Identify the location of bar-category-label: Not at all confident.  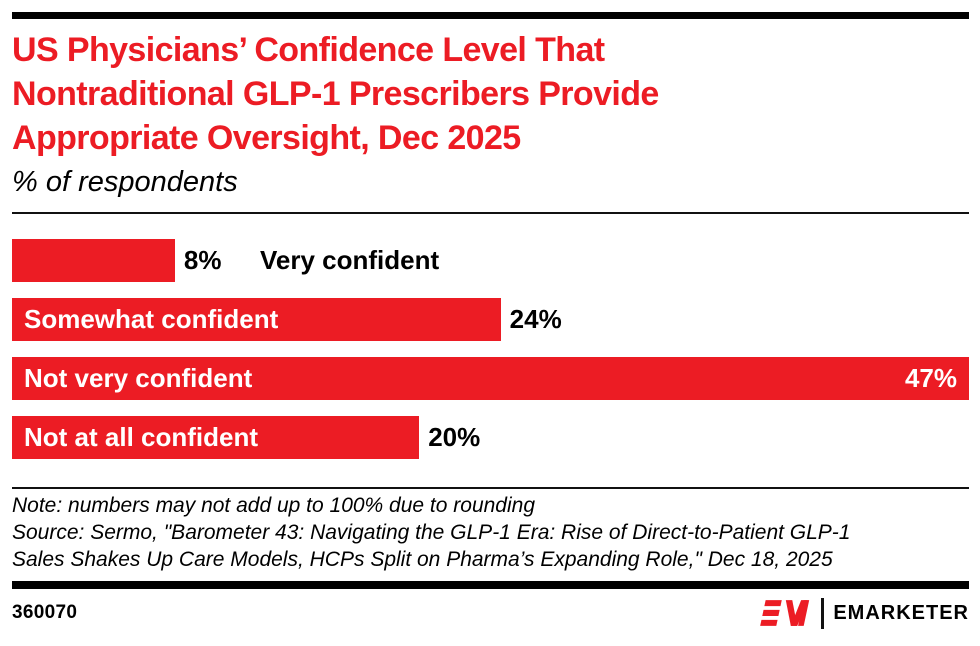
(141, 437).